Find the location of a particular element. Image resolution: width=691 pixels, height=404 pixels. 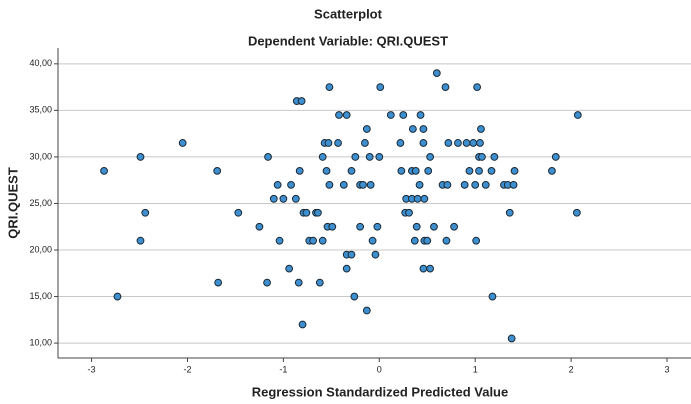

y-tick-label: 40,00 is located at coordinates (40, 63).